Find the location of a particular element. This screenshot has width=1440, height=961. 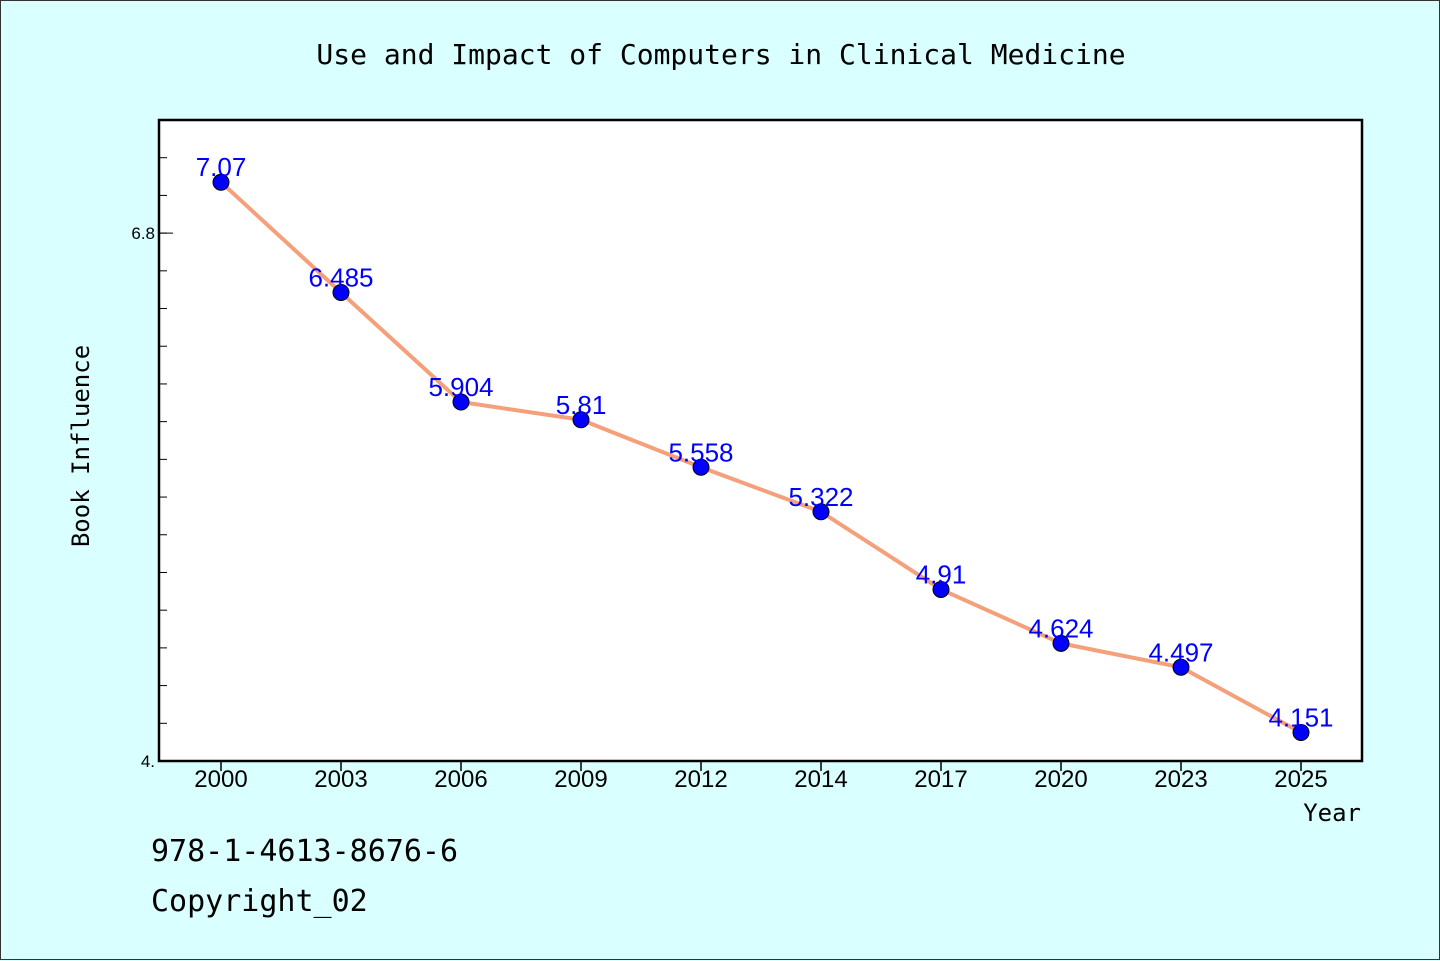

x-tick-label: 2020 is located at coordinates (1060, 779).